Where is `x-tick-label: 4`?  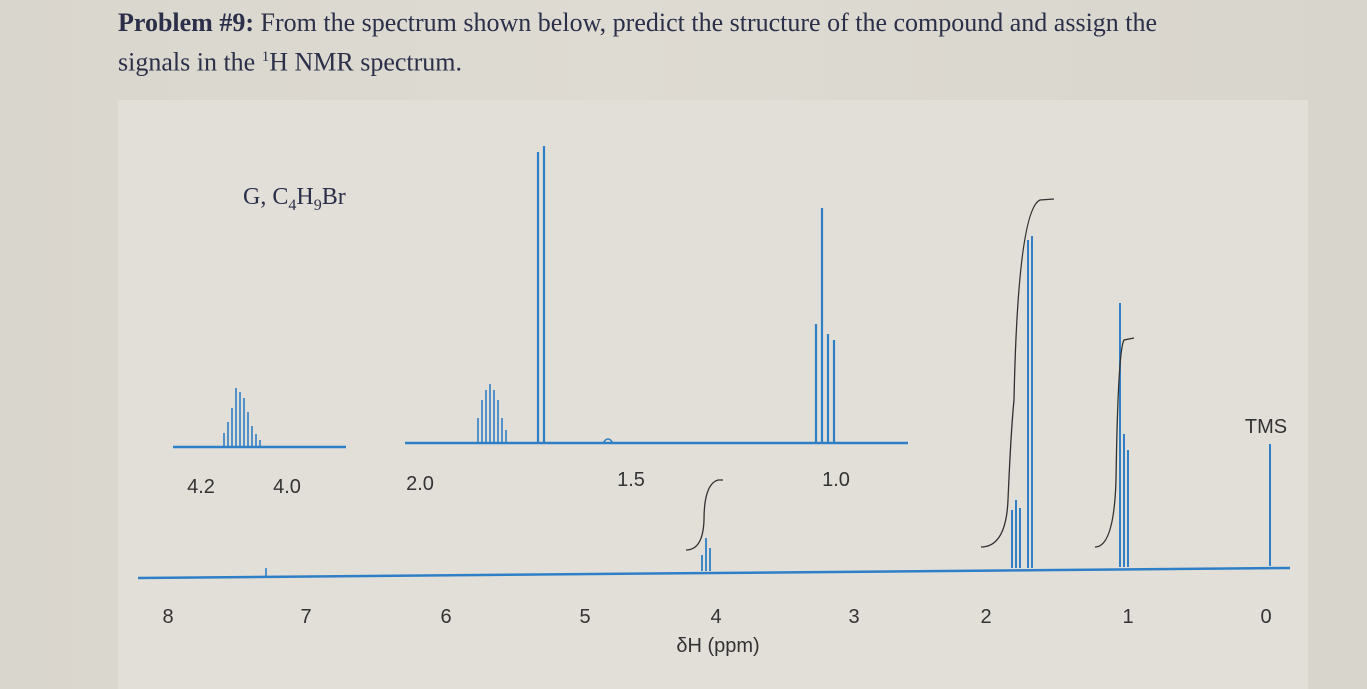
x-tick-label: 4 is located at coordinates (715, 617).